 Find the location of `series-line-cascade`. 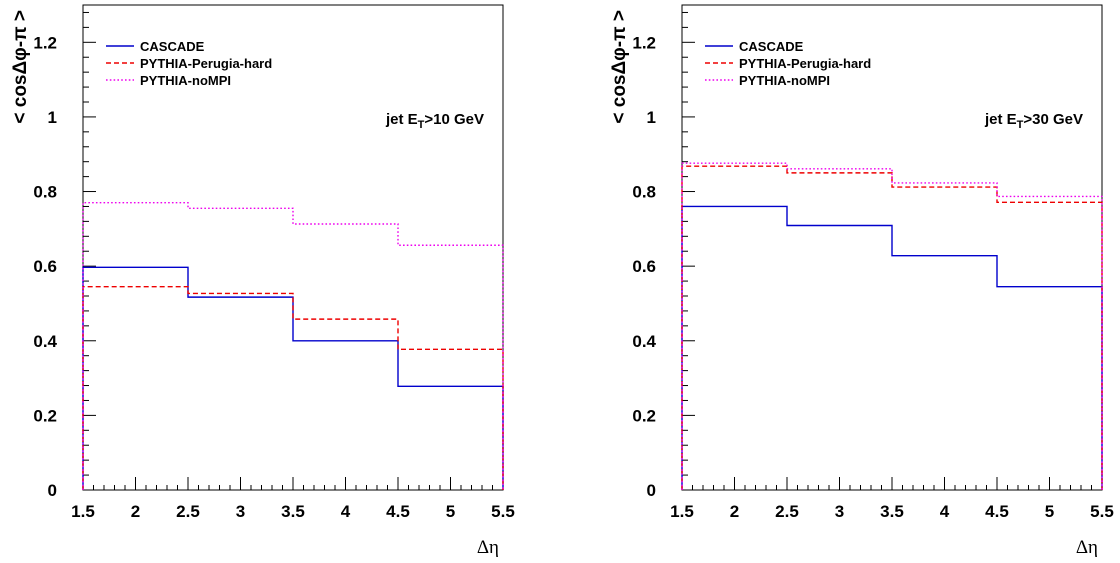

series-line-cascade is located at coordinates (293, 378).